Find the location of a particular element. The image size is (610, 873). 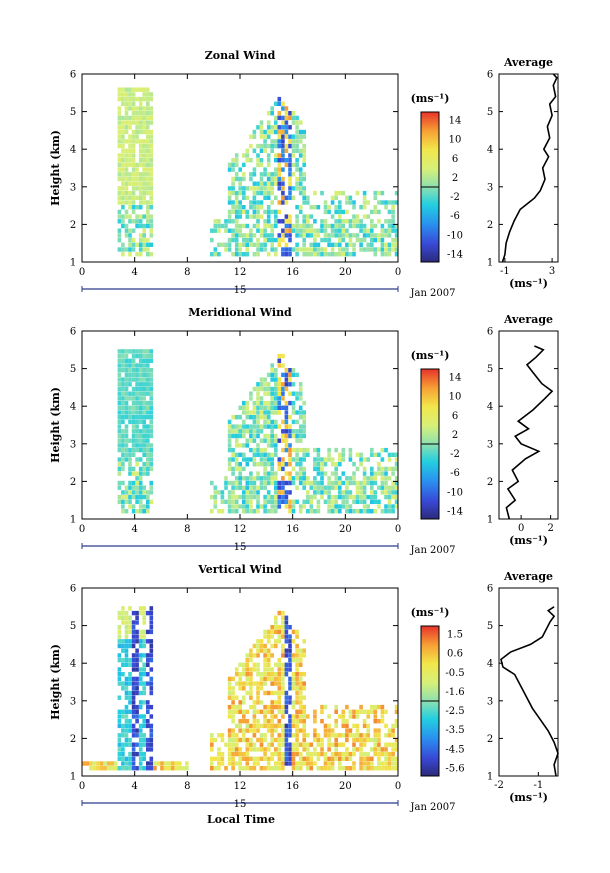

profile-x-tick-label: -1 is located at coordinates (505, 271).